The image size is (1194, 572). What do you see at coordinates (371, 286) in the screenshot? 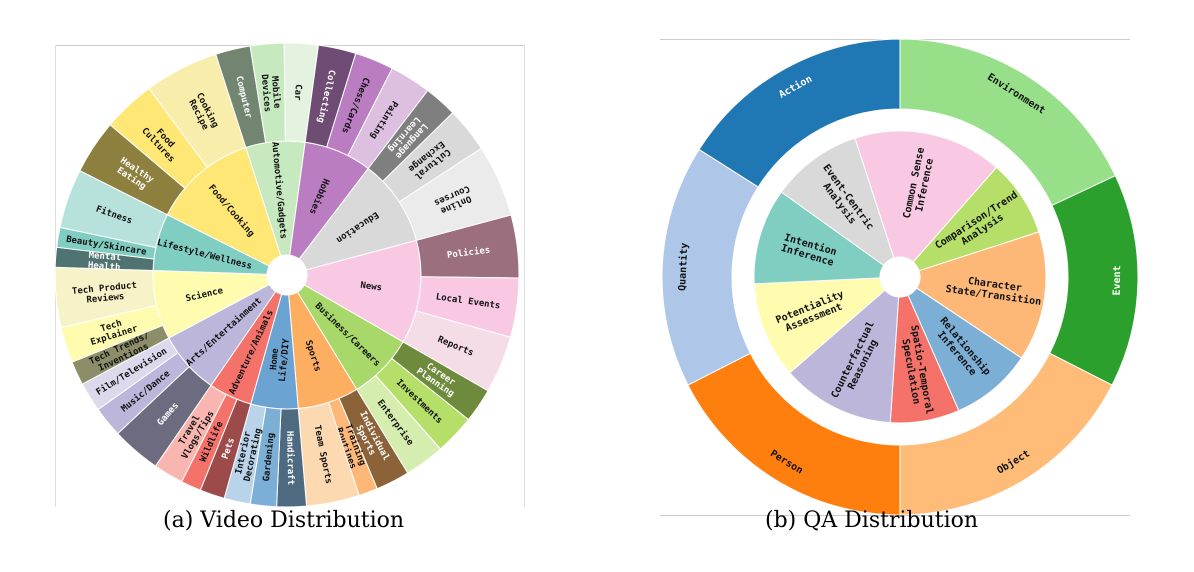
I see `label-news: News` at bounding box center [371, 286].